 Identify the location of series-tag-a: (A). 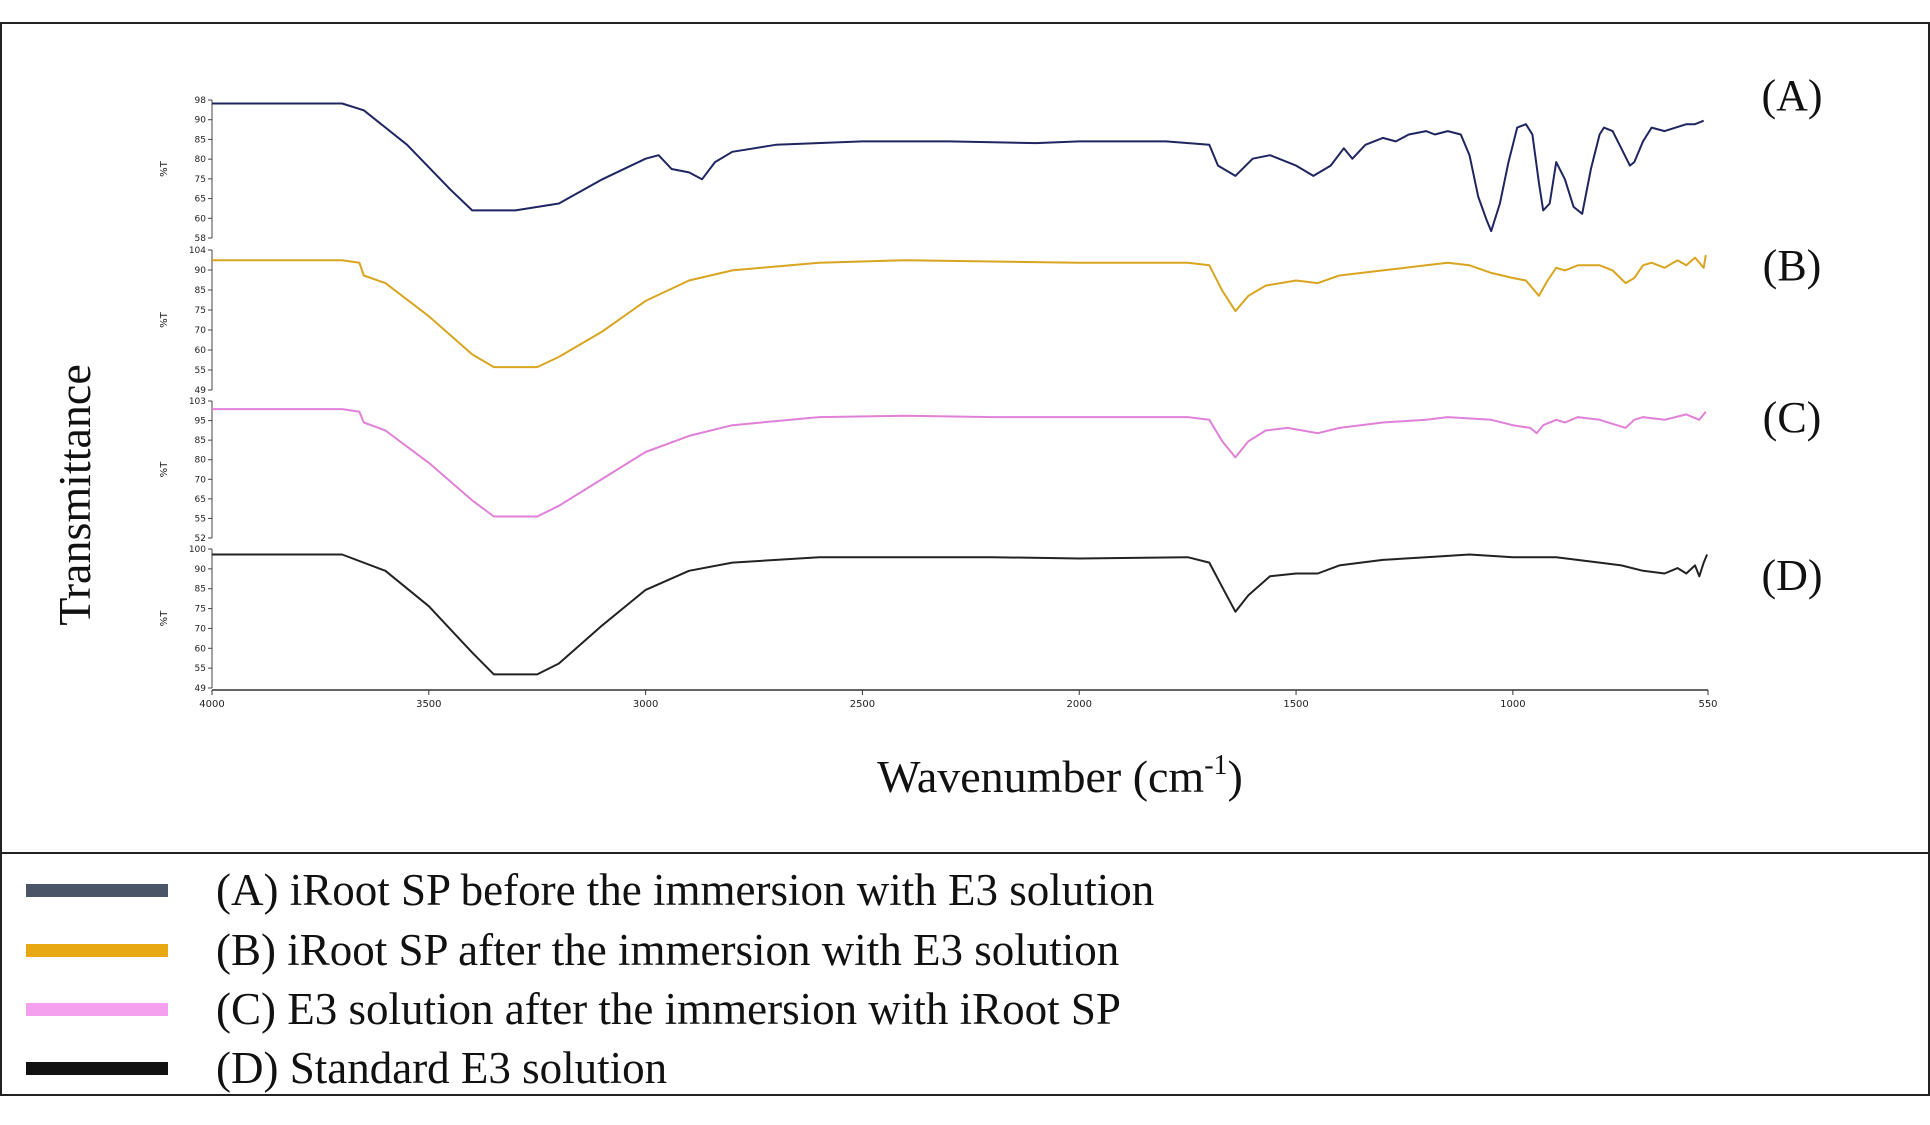
(1791, 95).